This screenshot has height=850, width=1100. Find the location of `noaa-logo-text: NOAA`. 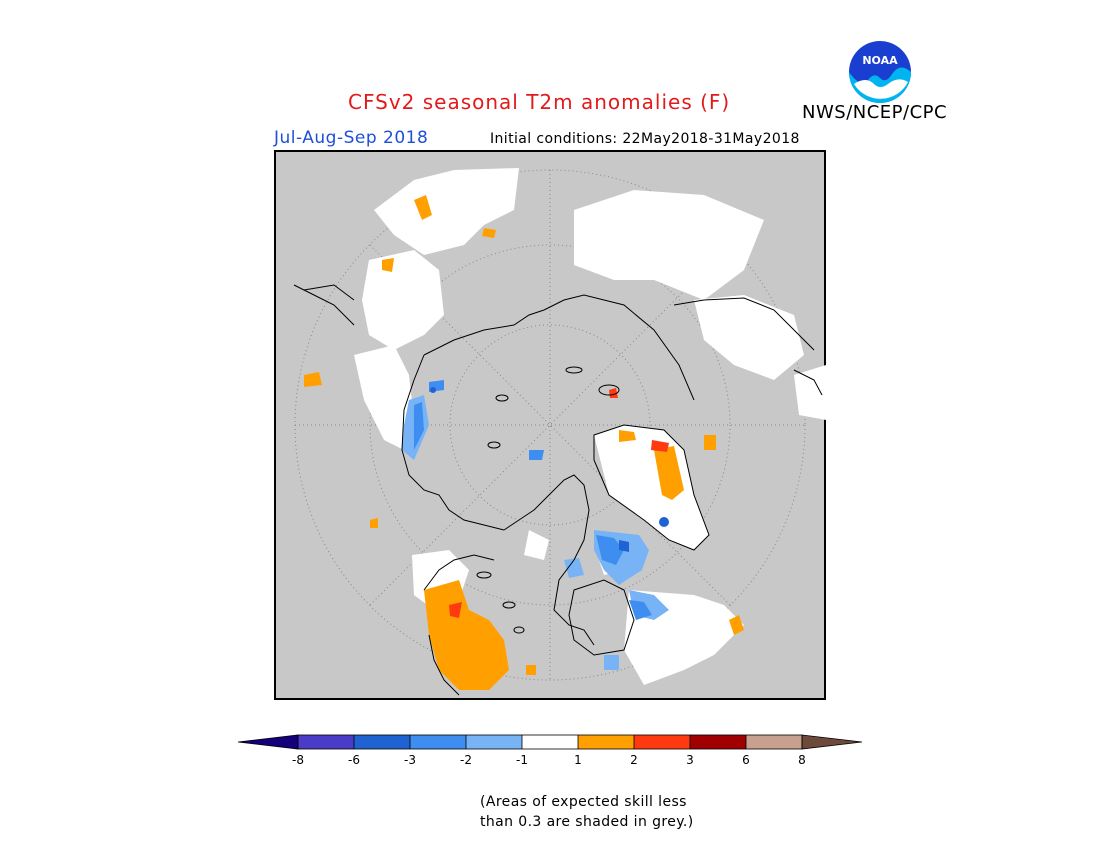

noaa-logo-text: NOAA is located at coordinates (880, 60).